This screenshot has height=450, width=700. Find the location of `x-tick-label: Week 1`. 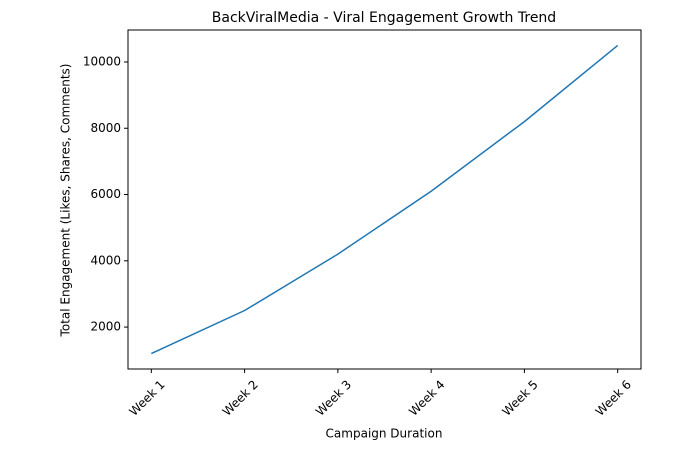

x-tick-label: Week 1 is located at coordinates (146, 397).